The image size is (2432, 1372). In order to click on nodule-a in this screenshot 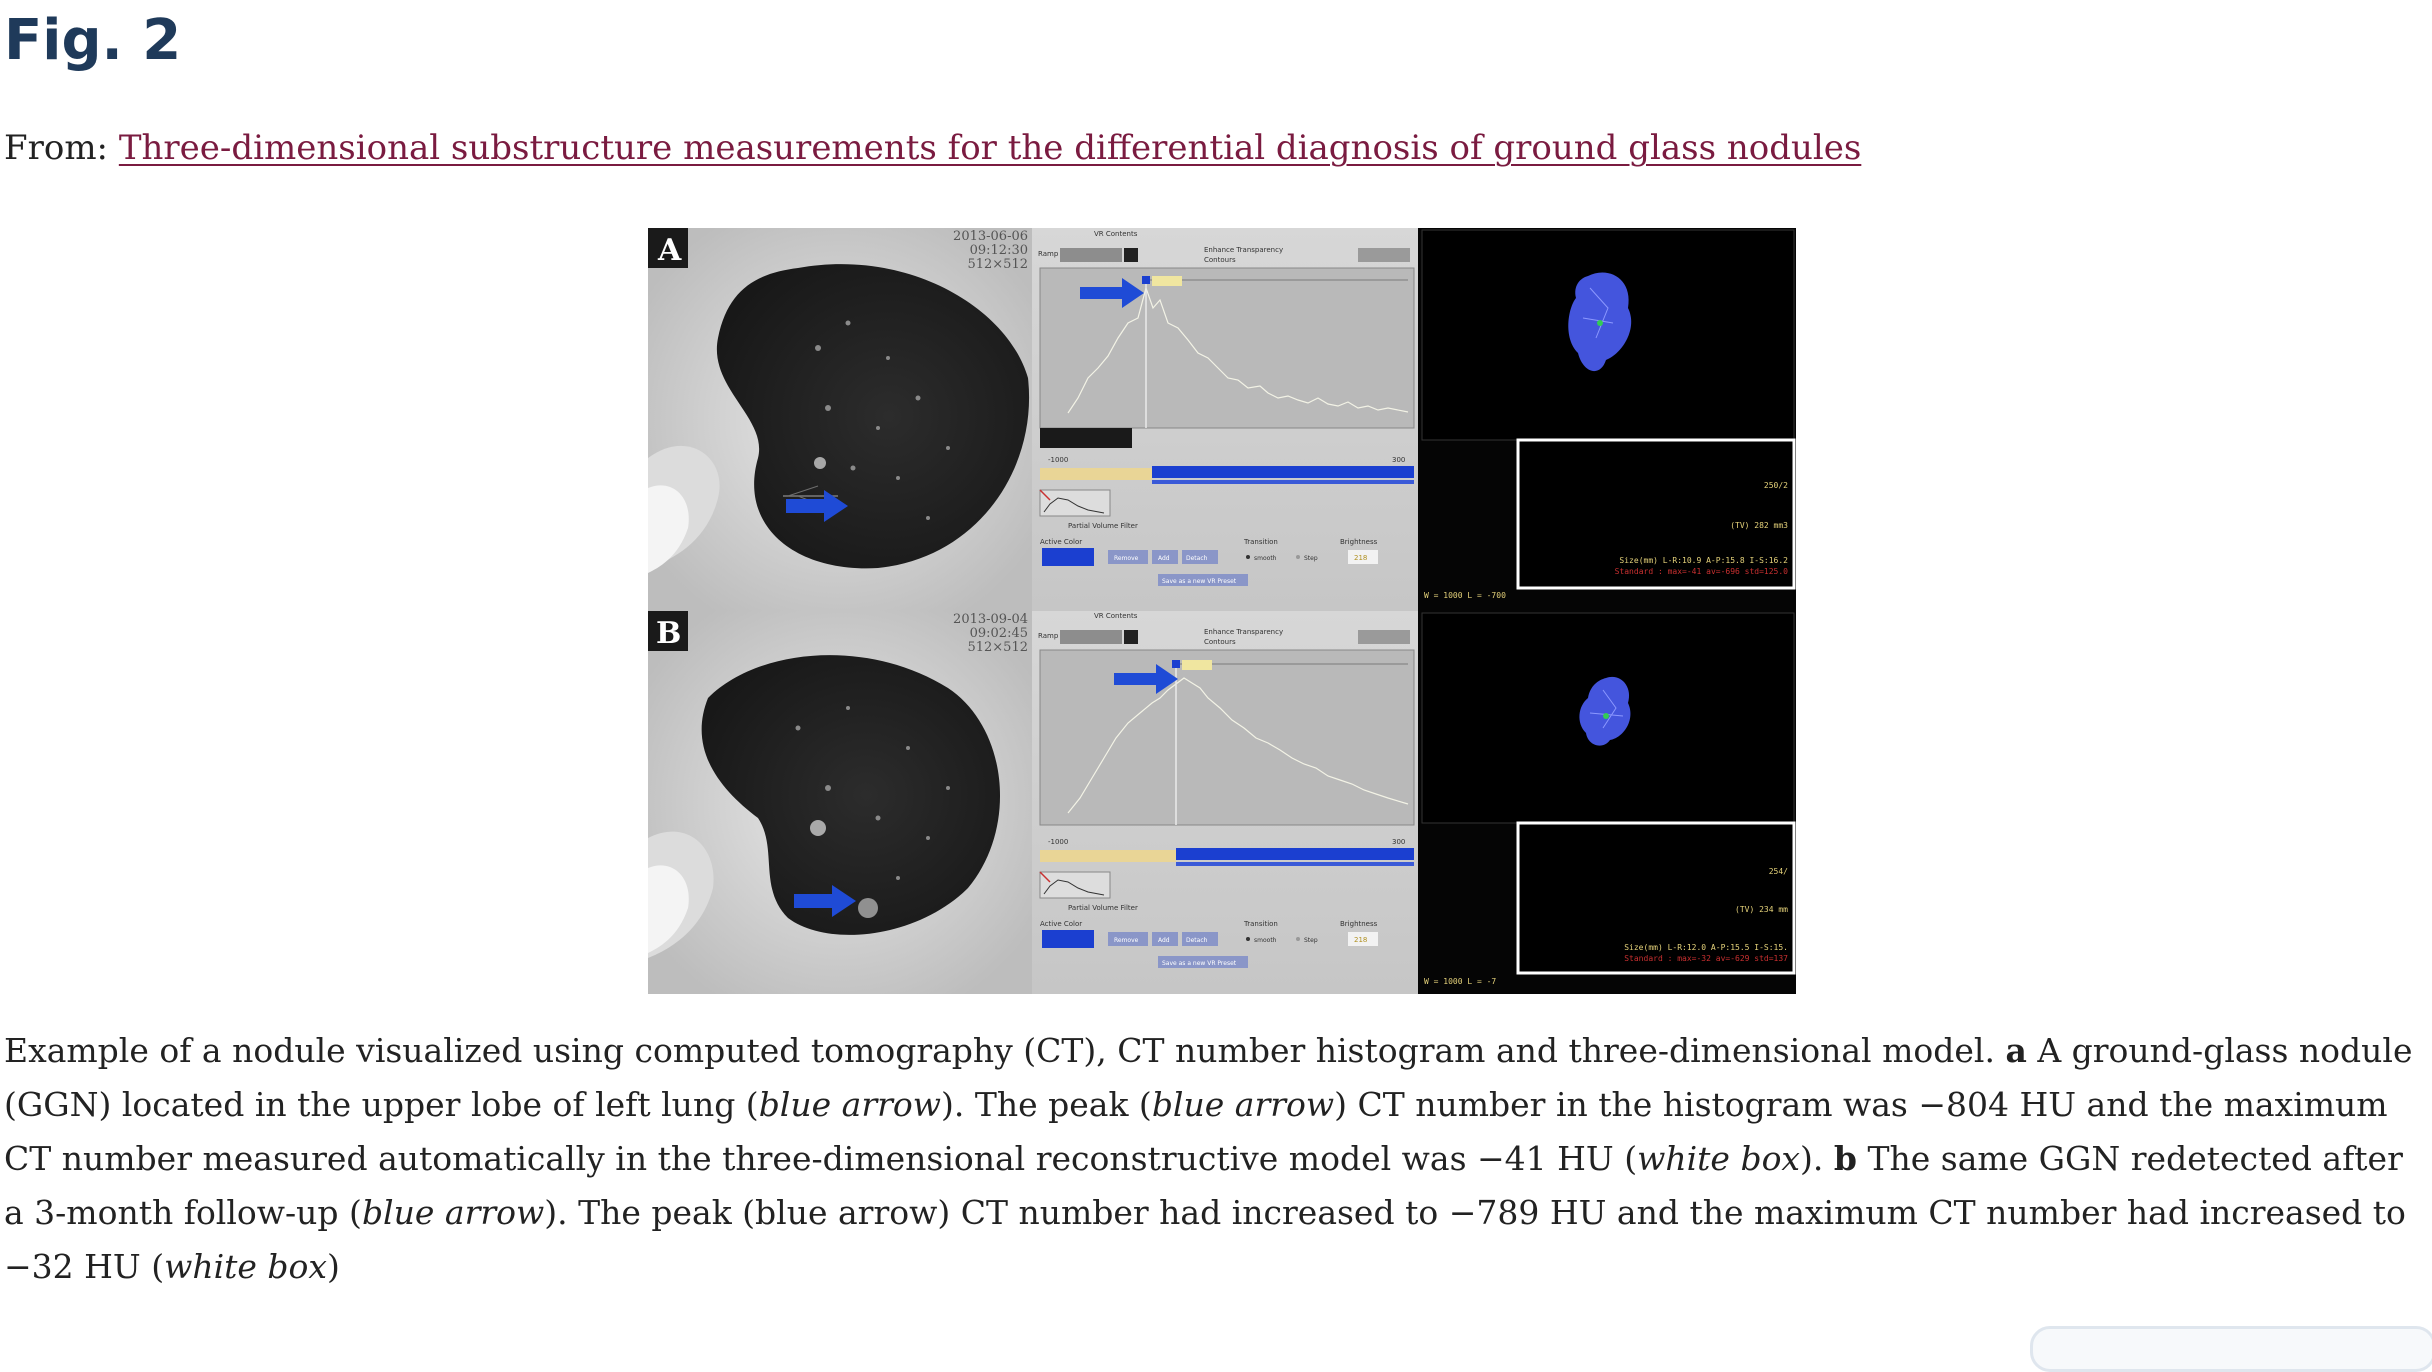, I will do `click(820, 463)`.